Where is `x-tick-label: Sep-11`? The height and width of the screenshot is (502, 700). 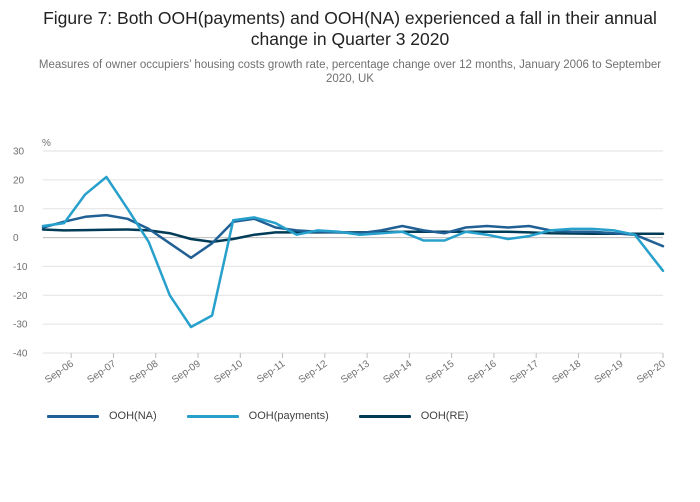 x-tick-label: Sep-11 is located at coordinates (271, 371).